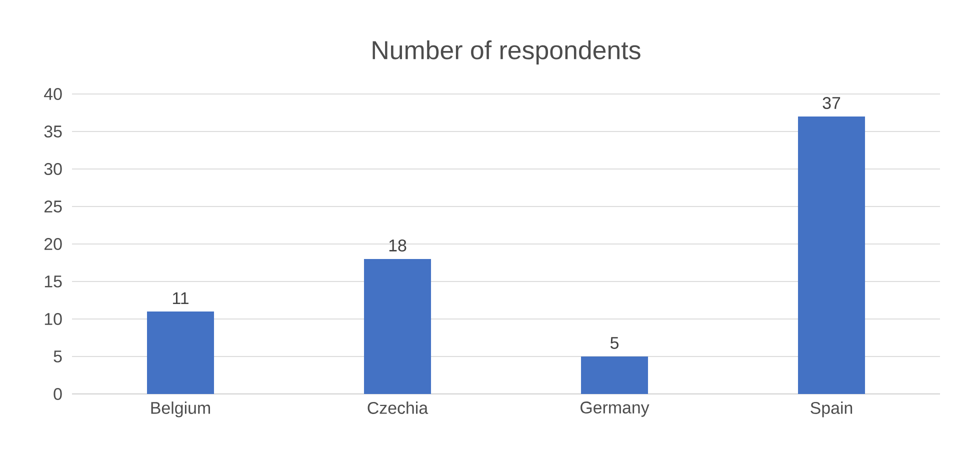  What do you see at coordinates (53, 206) in the screenshot?
I see `y-tick-label: 25` at bounding box center [53, 206].